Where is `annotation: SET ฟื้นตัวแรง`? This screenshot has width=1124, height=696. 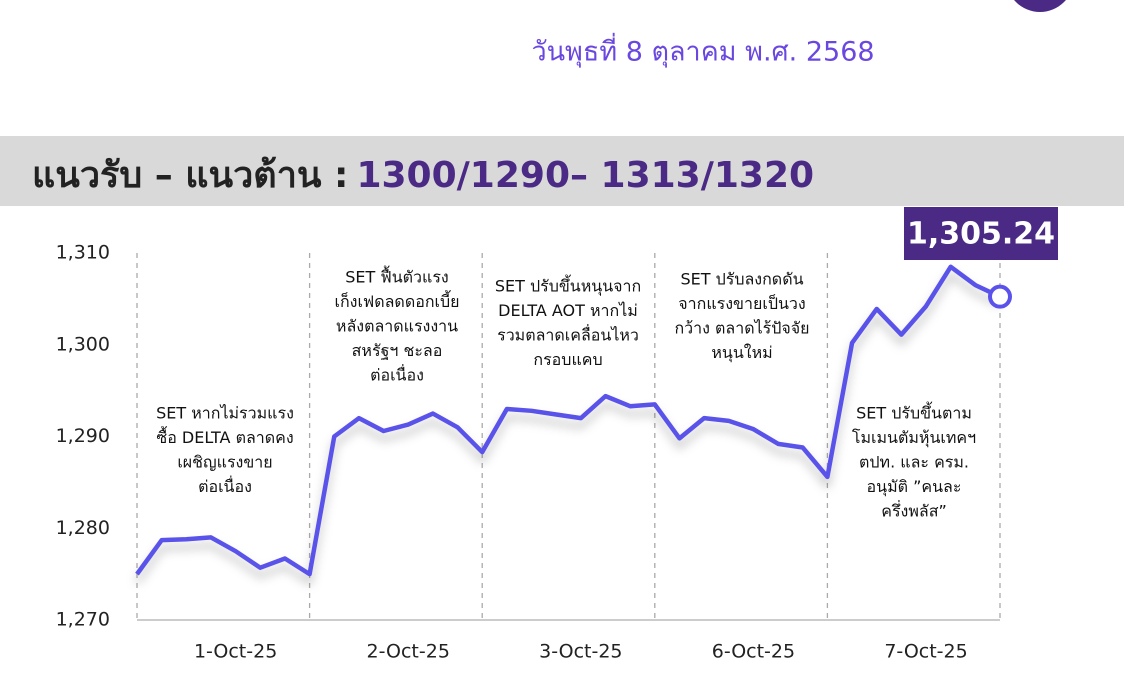 annotation: SET ฟื้นตัวแรง is located at coordinates (396, 276).